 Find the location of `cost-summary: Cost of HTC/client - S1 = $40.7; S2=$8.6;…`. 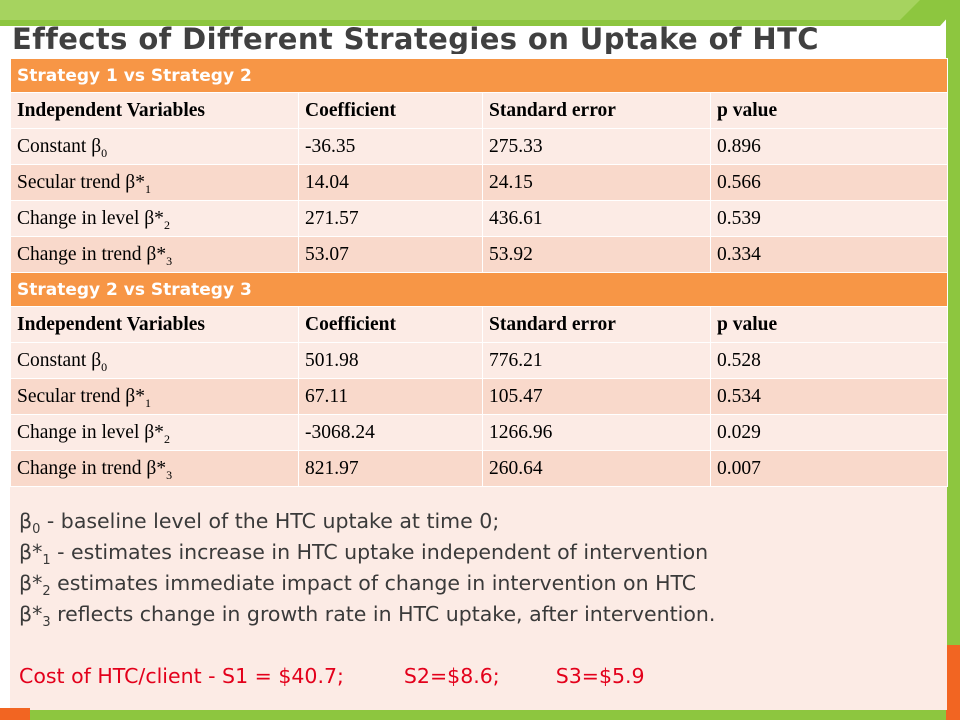

cost-summary: Cost of HTC/client - S1 = $40.7; S2=$8.6;… is located at coordinates (332, 676).